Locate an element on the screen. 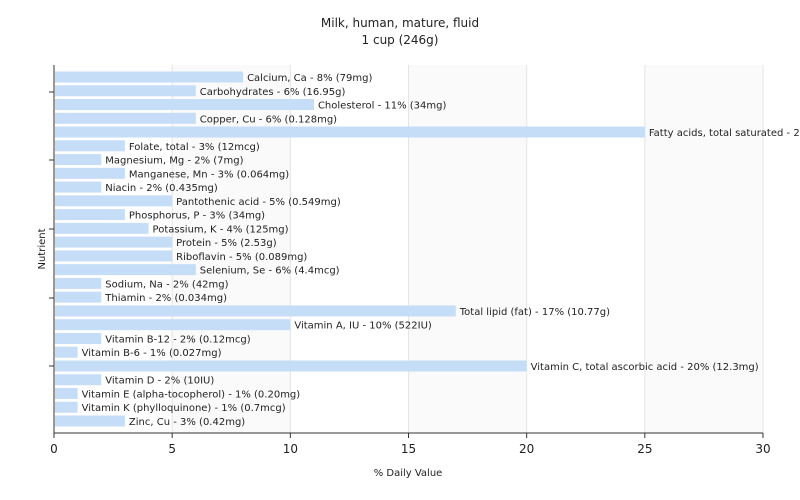 The image size is (800, 500). bar-label: Vitamin B-6 - 1% (0.027mg) is located at coordinates (152, 353).